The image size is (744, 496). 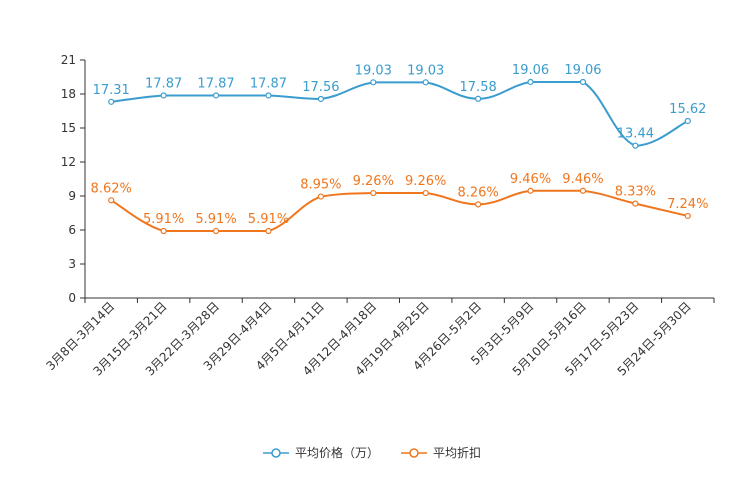 I want to click on data-label: 8.95%, so click(x=320, y=185).